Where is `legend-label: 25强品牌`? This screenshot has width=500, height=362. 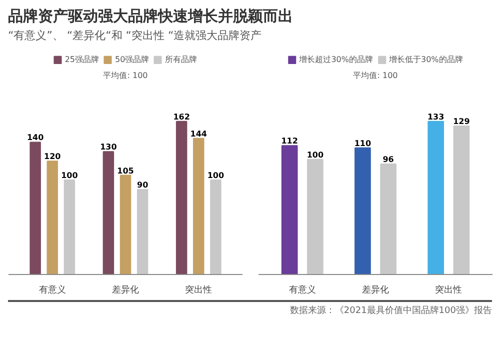
legend-label: 25强品牌 is located at coordinates (81, 59).